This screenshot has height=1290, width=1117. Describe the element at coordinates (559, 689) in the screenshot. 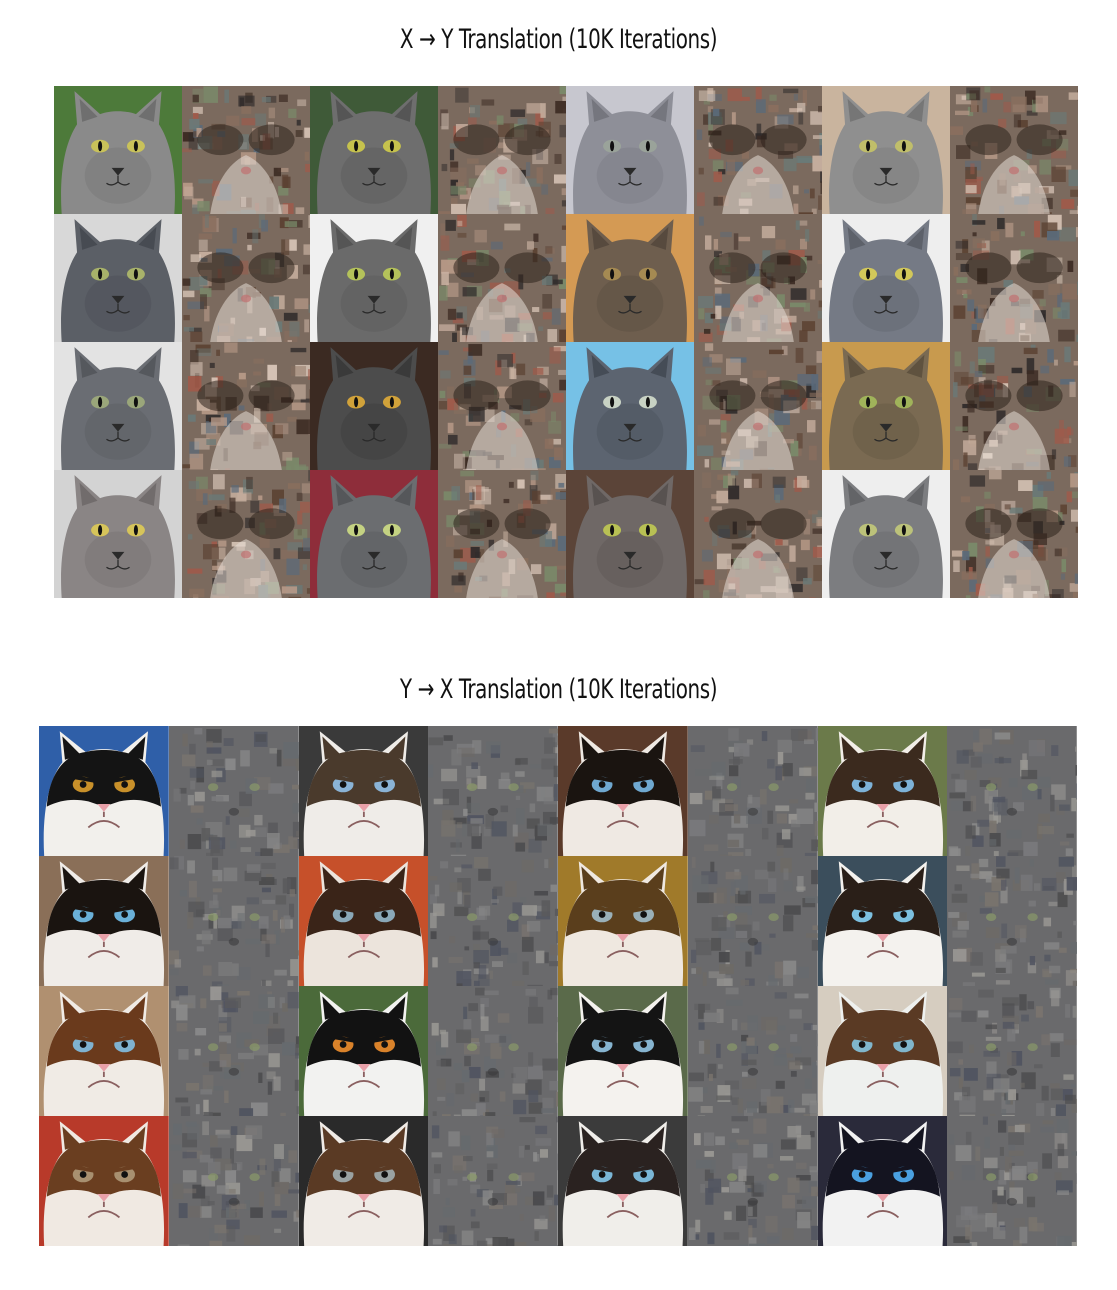

I see `panel-title-y-to-x: Y → X Translation (10K Iterations)` at that location.